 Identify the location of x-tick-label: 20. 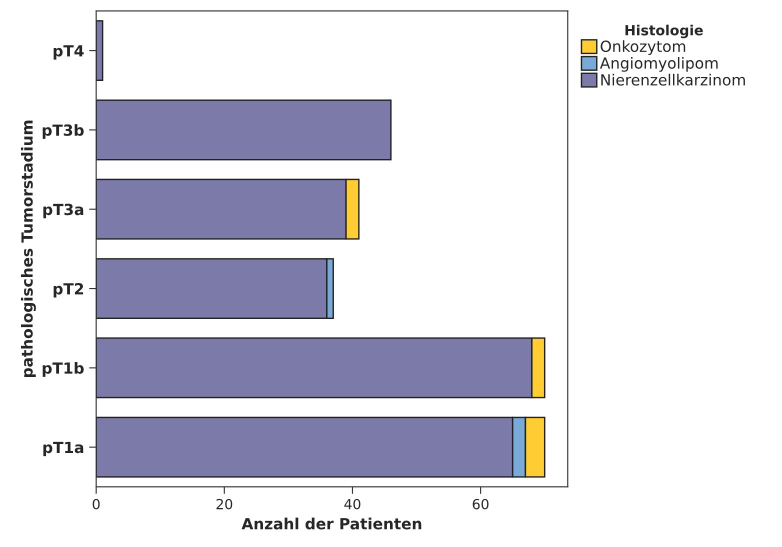
(224, 504).